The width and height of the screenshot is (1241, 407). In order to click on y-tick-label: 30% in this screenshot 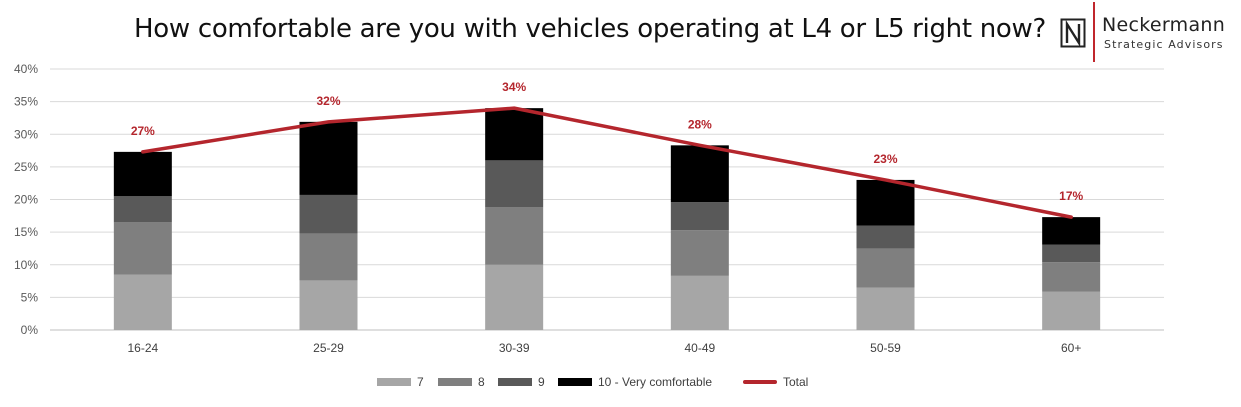, I will do `click(26, 134)`.